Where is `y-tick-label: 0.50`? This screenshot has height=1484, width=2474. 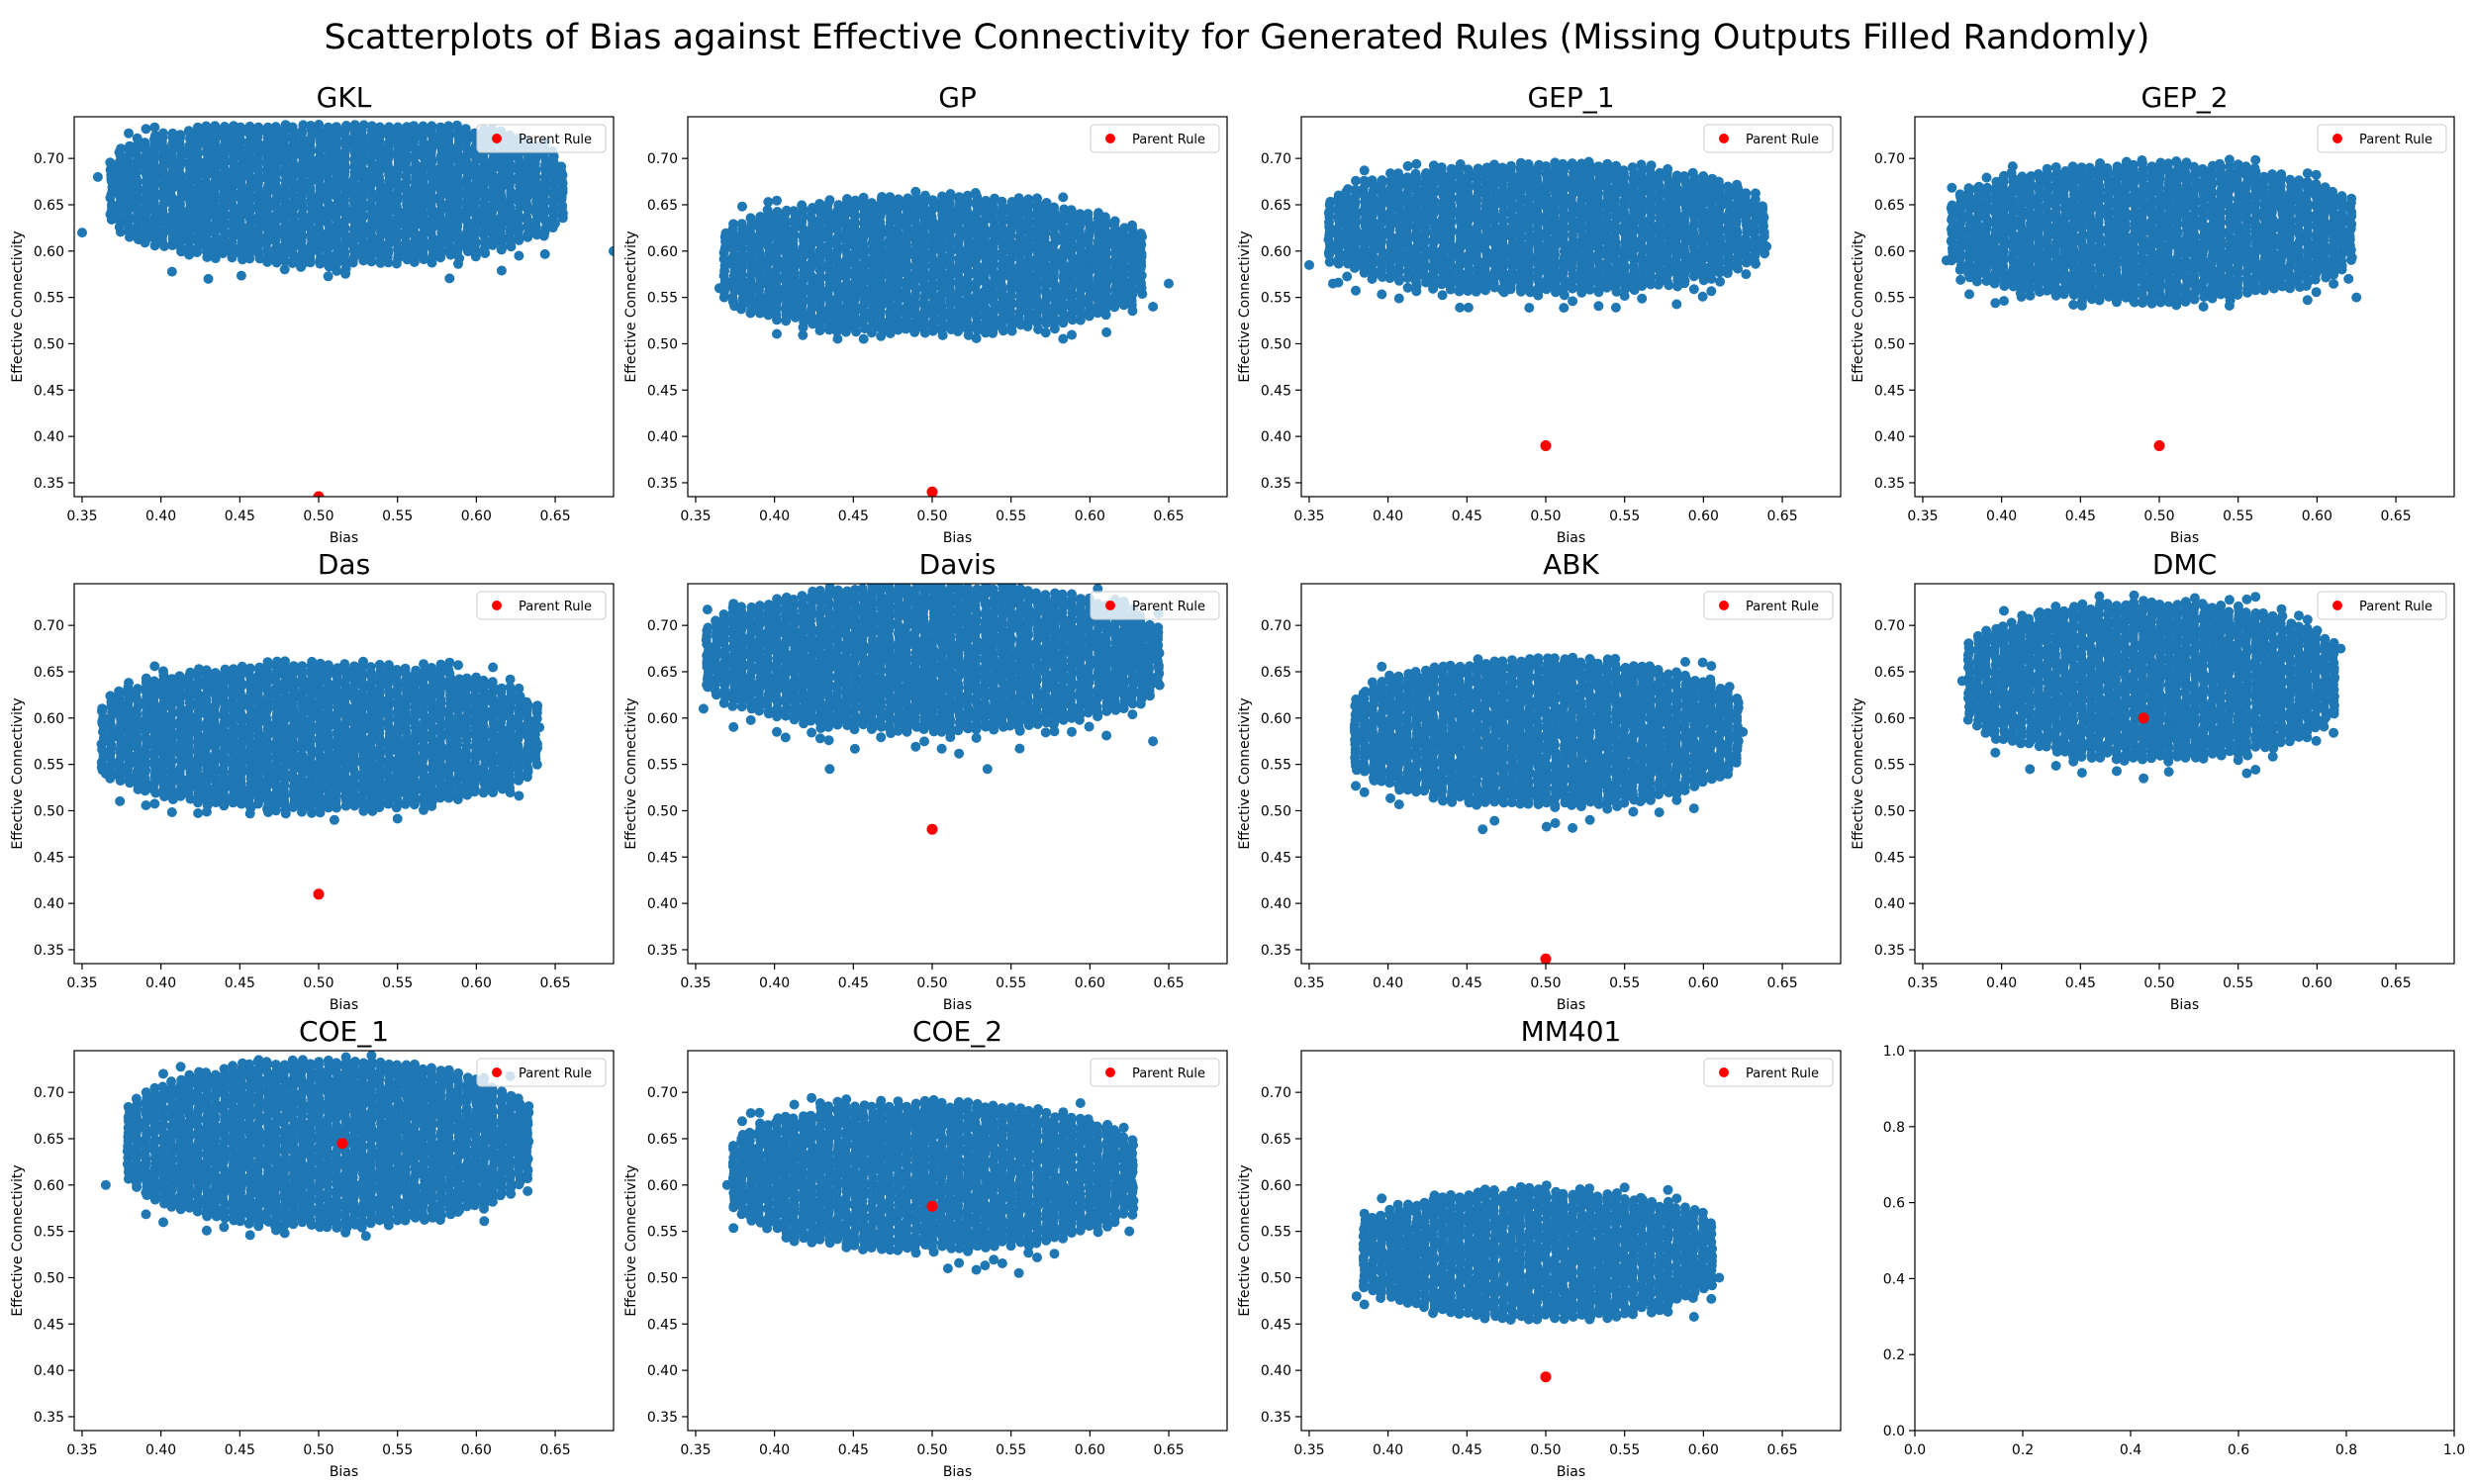 y-tick-label: 0.50 is located at coordinates (663, 344).